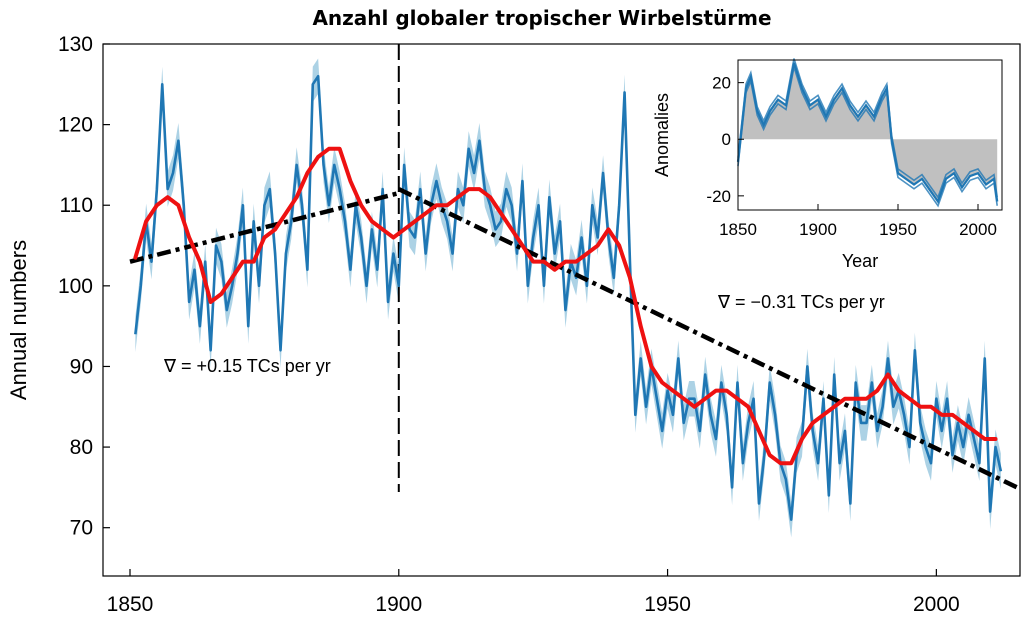 The height and width of the screenshot is (620, 1024). What do you see at coordinates (818, 229) in the screenshot?
I see `inset-x-tick-label: 1900` at bounding box center [818, 229].